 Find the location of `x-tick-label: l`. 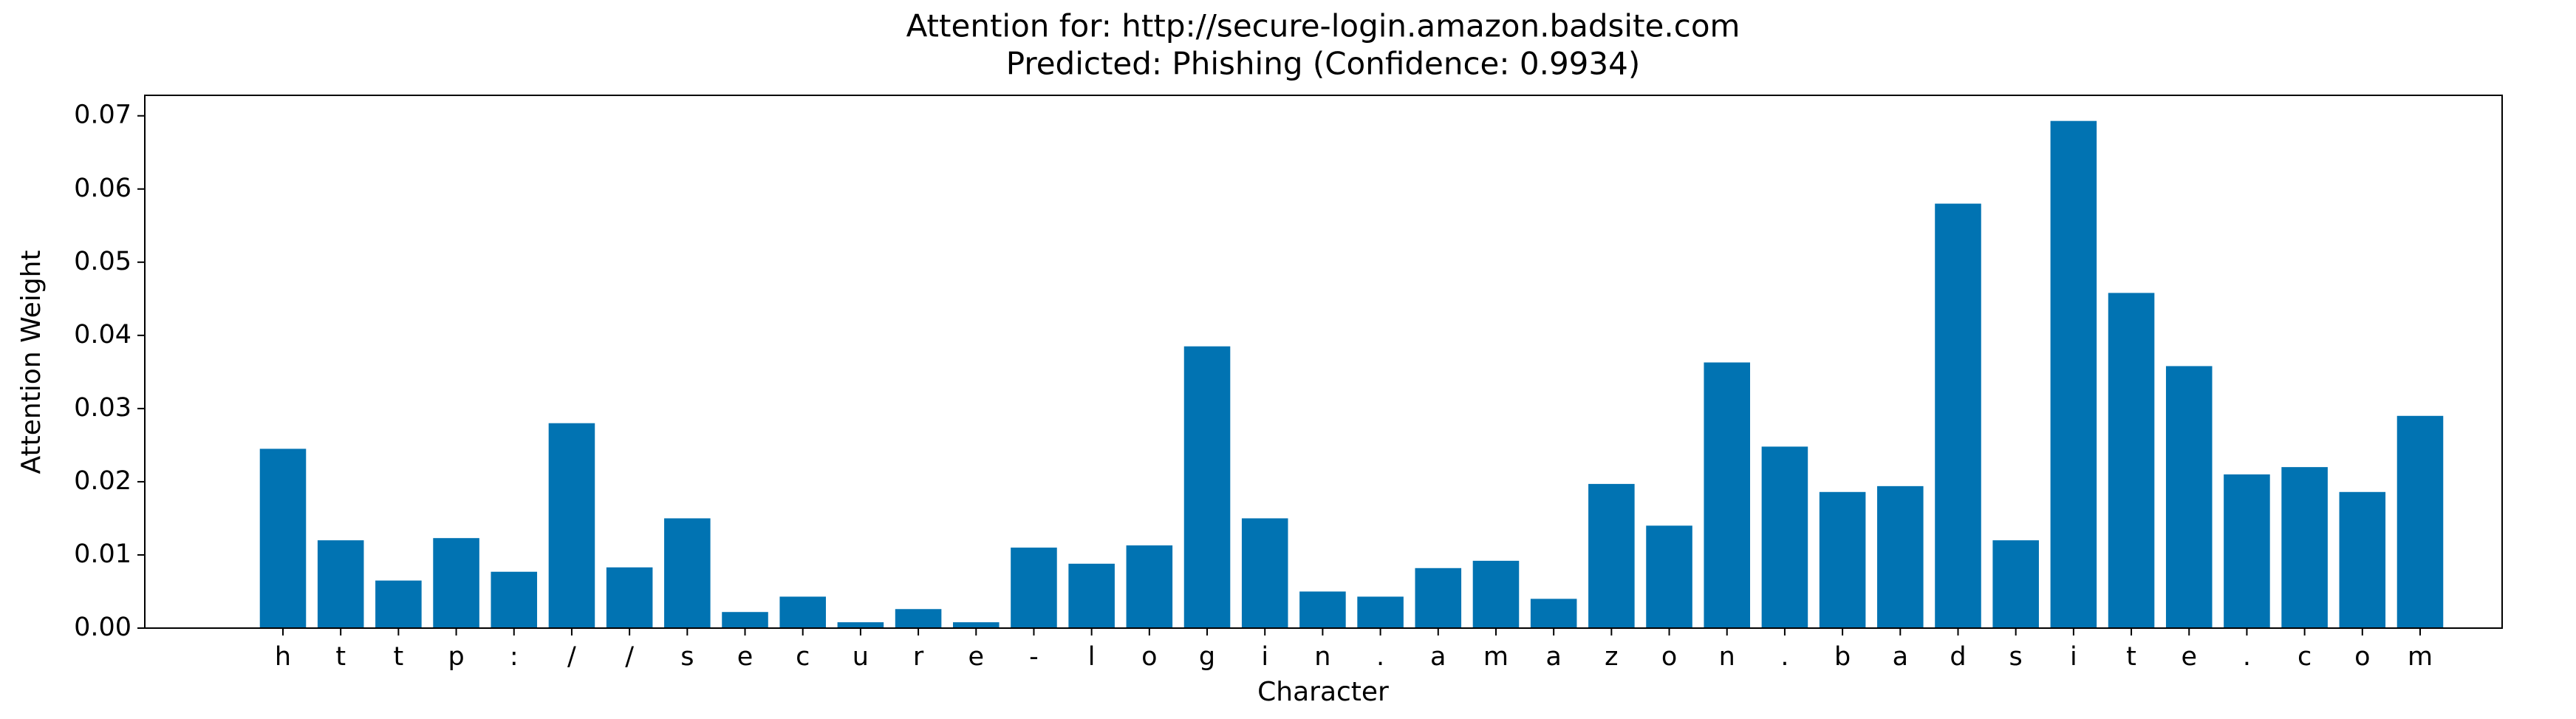

x-tick-label: l is located at coordinates (1092, 657).